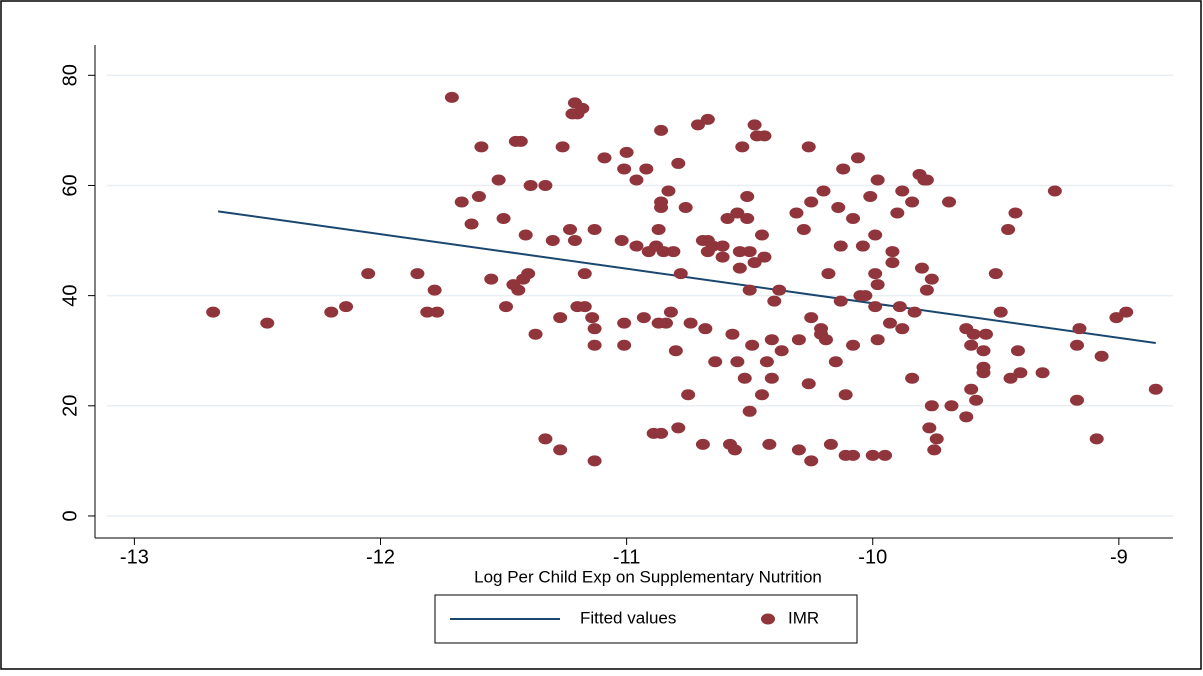  What do you see at coordinates (872, 557) in the screenshot?
I see `x-tick-label: -10` at bounding box center [872, 557].